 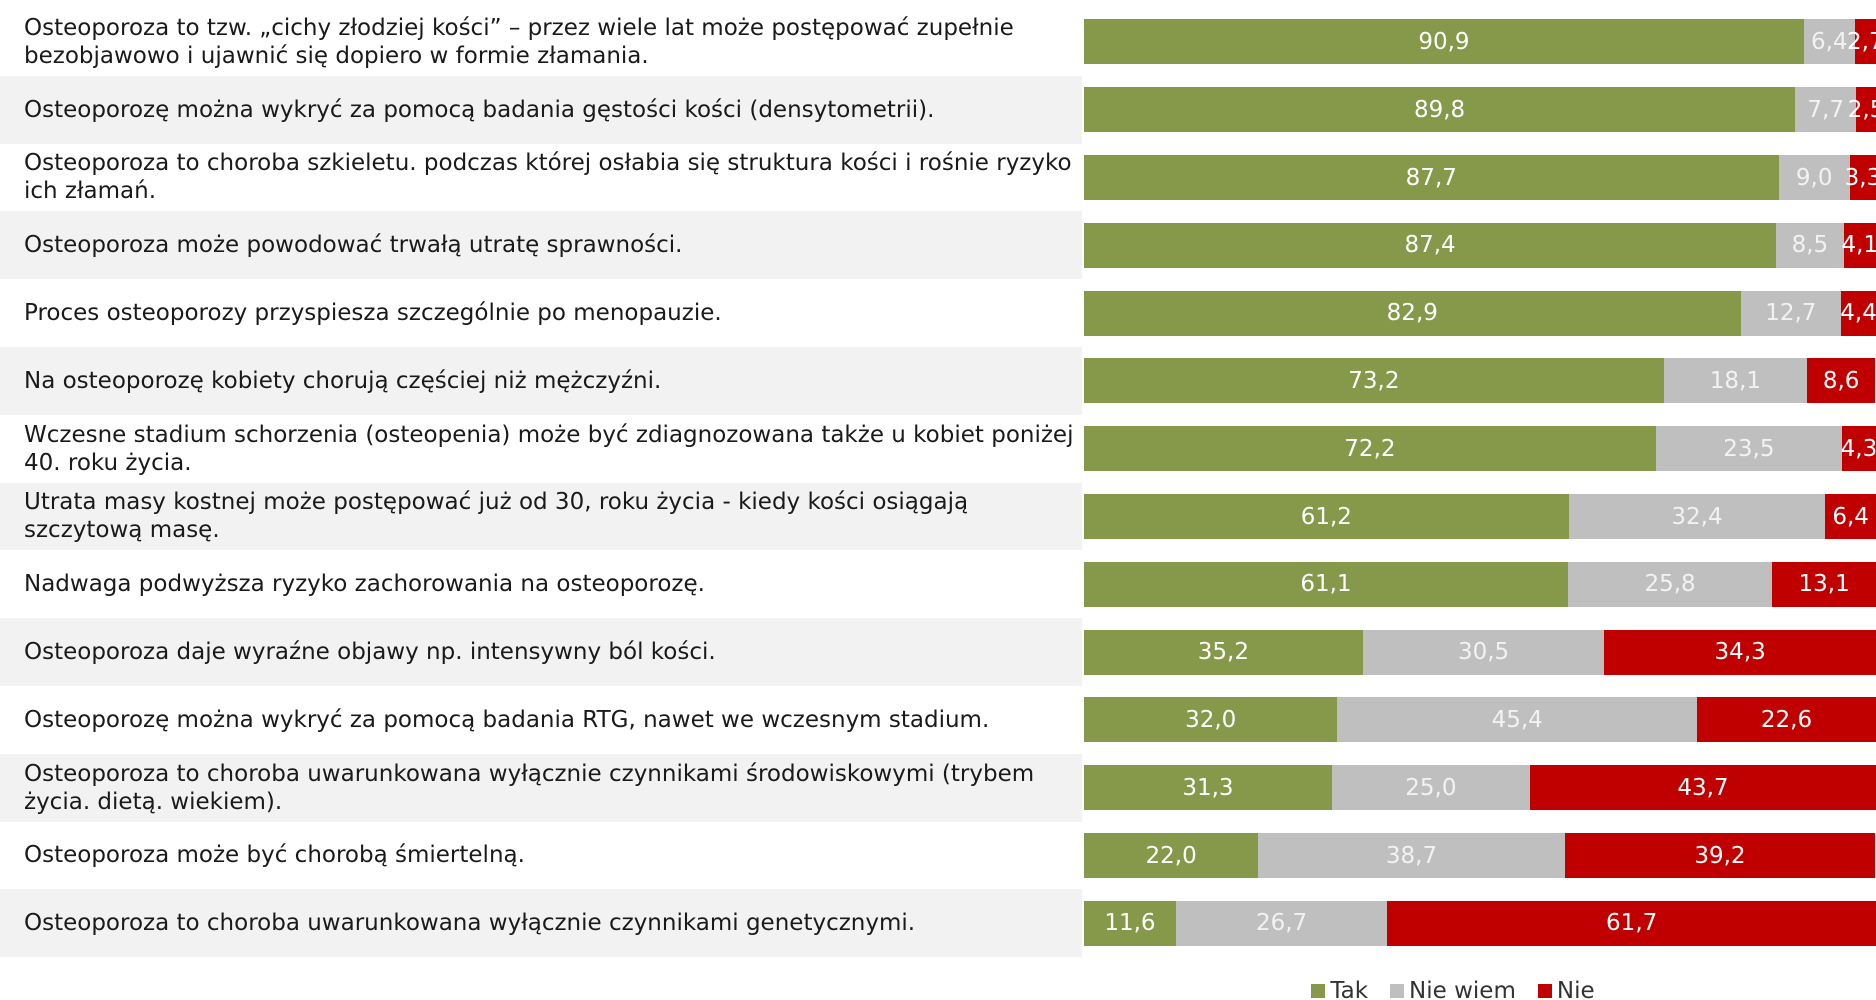 What do you see at coordinates (1223, 652) in the screenshot?
I see `data-label: 35,2` at bounding box center [1223, 652].